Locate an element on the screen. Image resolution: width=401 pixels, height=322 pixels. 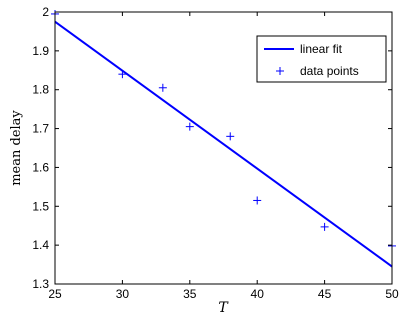
x-tick-label: 25 is located at coordinates (55, 294).